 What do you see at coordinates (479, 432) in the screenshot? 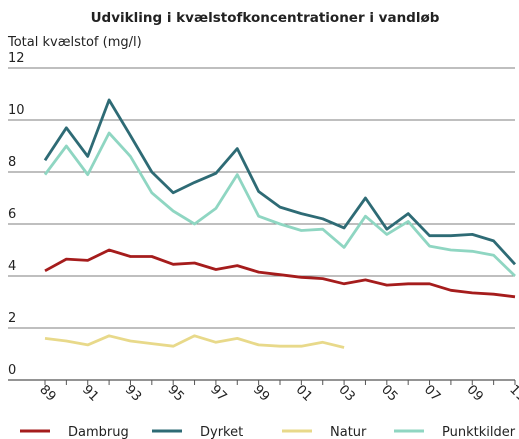
I see `legend-label: Punktkilder` at bounding box center [479, 432].